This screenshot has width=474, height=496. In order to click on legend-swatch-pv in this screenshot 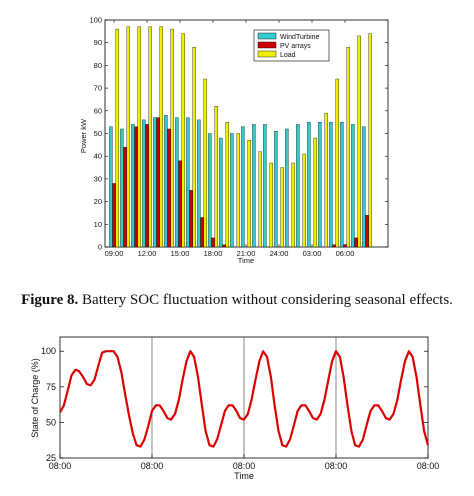, I will do `click(267, 45)`.